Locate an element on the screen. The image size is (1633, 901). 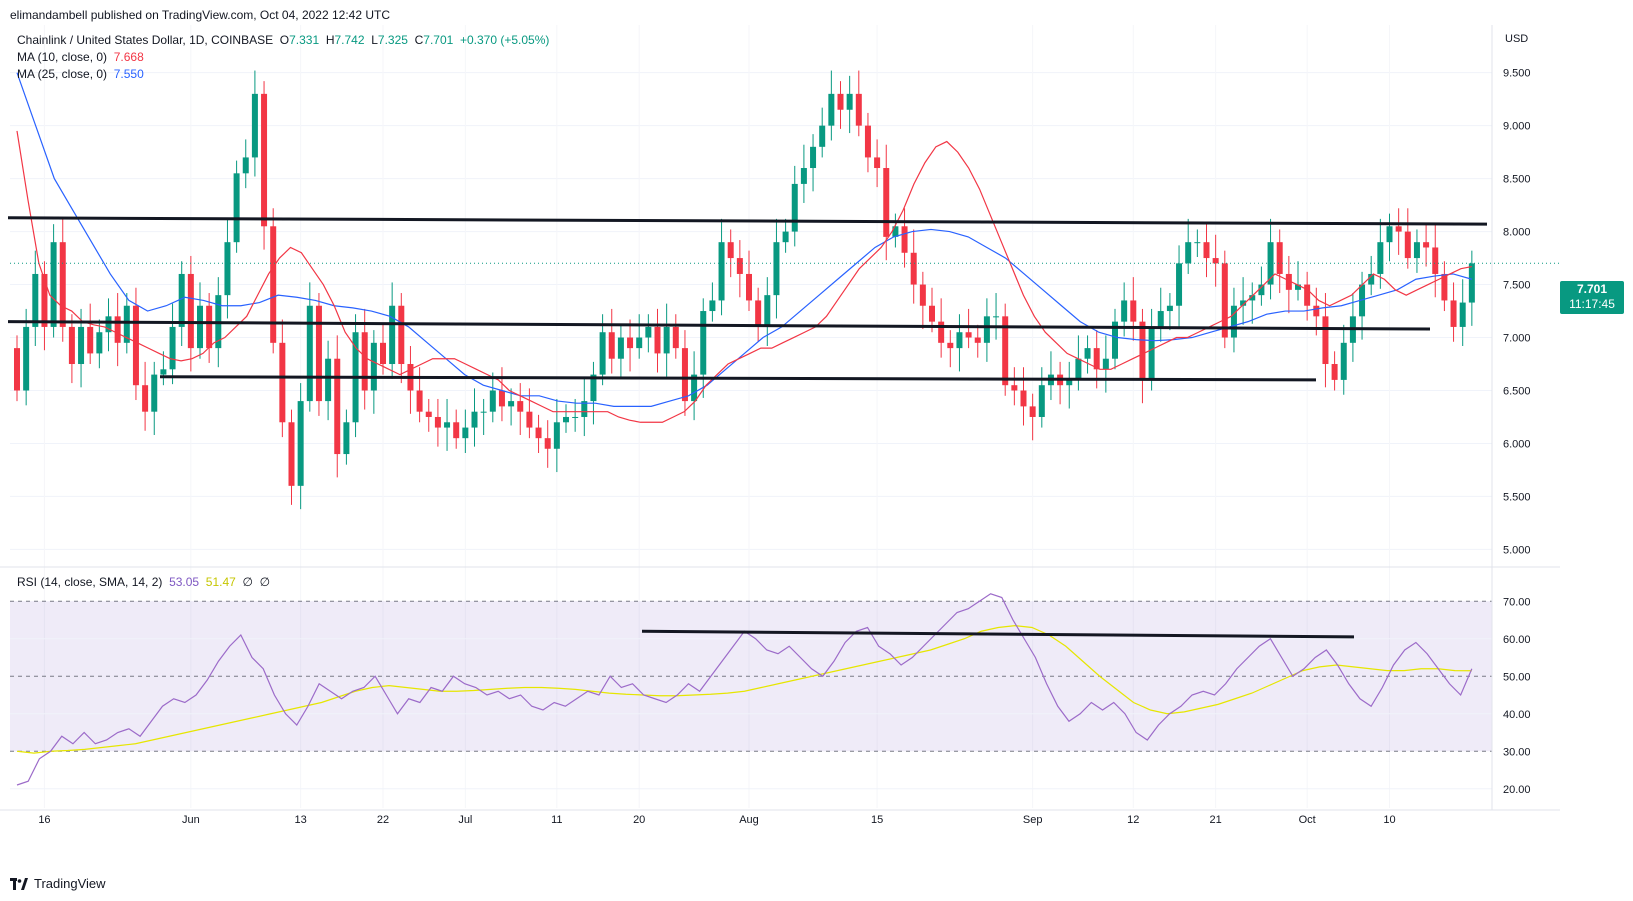
price-tick-label: 7.500 is located at coordinates (1517, 286).